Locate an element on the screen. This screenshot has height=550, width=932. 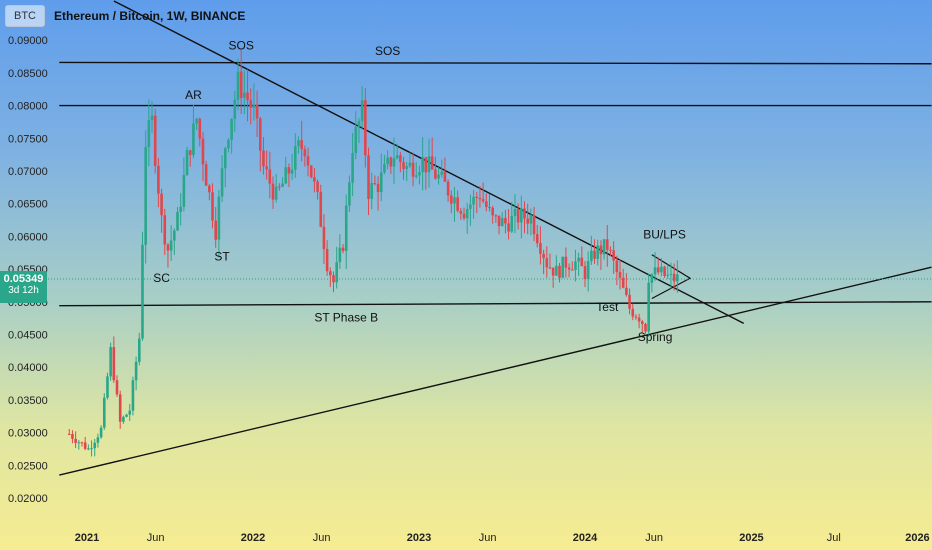
symbol-badge: BTC is located at coordinates (25, 16).